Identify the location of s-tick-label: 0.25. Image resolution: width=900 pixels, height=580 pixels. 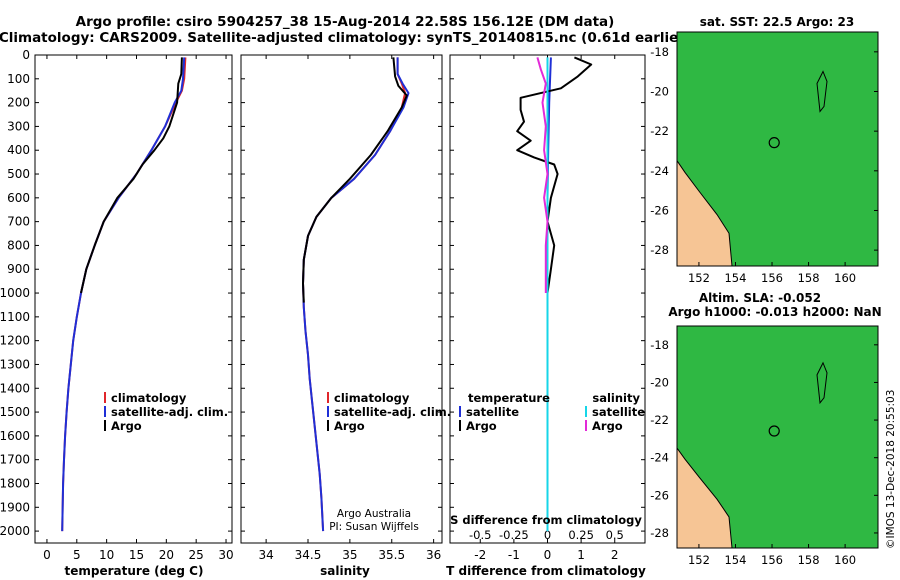
(581, 535).